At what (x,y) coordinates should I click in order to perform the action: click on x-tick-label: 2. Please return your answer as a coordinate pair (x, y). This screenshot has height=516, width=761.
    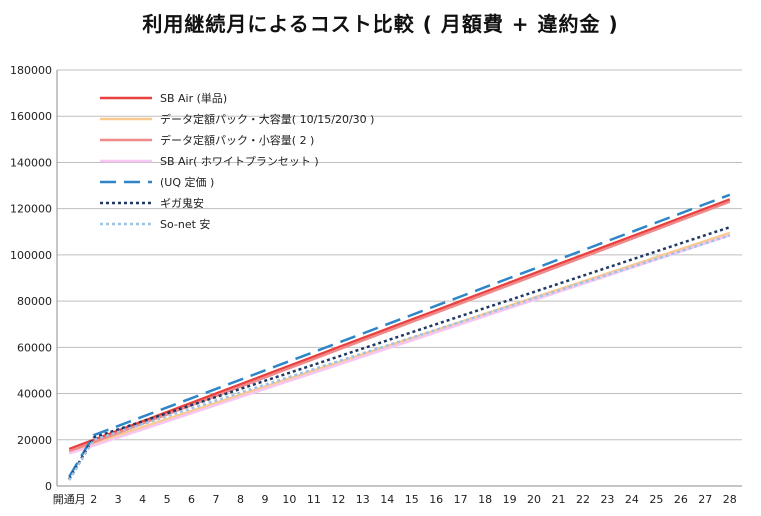
    Looking at the image, I should click on (93, 499).